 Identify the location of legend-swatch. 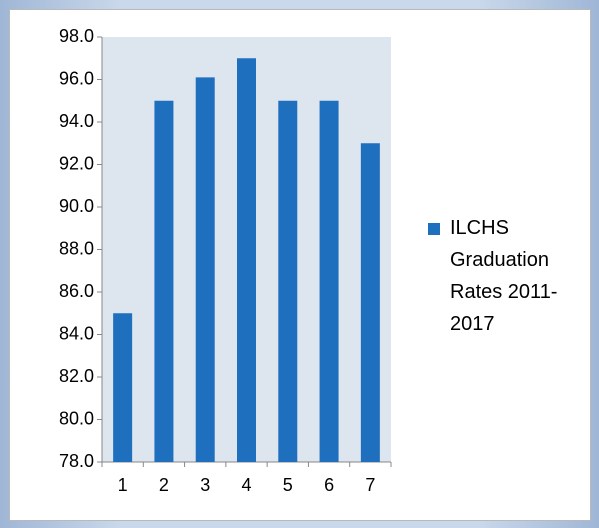
(434, 229).